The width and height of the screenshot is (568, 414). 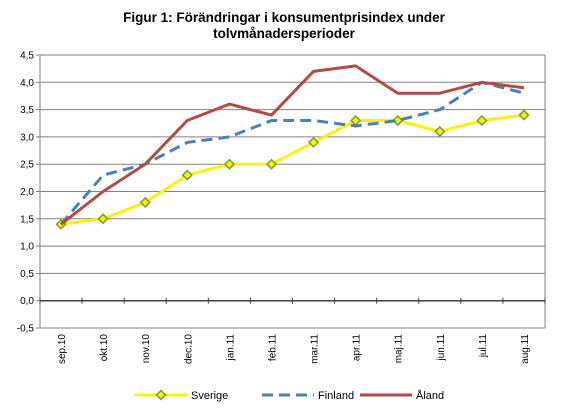 I want to click on y-tick-label: 1,5, so click(x=27, y=219).